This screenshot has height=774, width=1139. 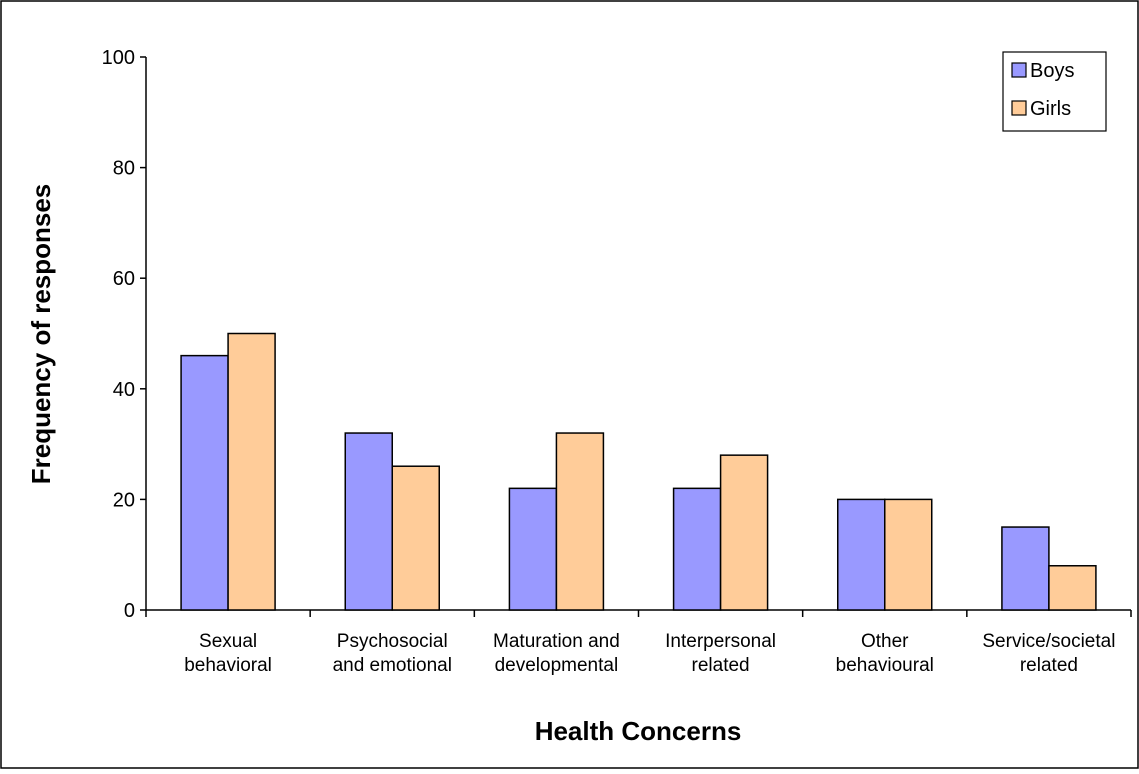 I want to click on x-tick-label: Maturation and developmental, so click(x=556, y=653).